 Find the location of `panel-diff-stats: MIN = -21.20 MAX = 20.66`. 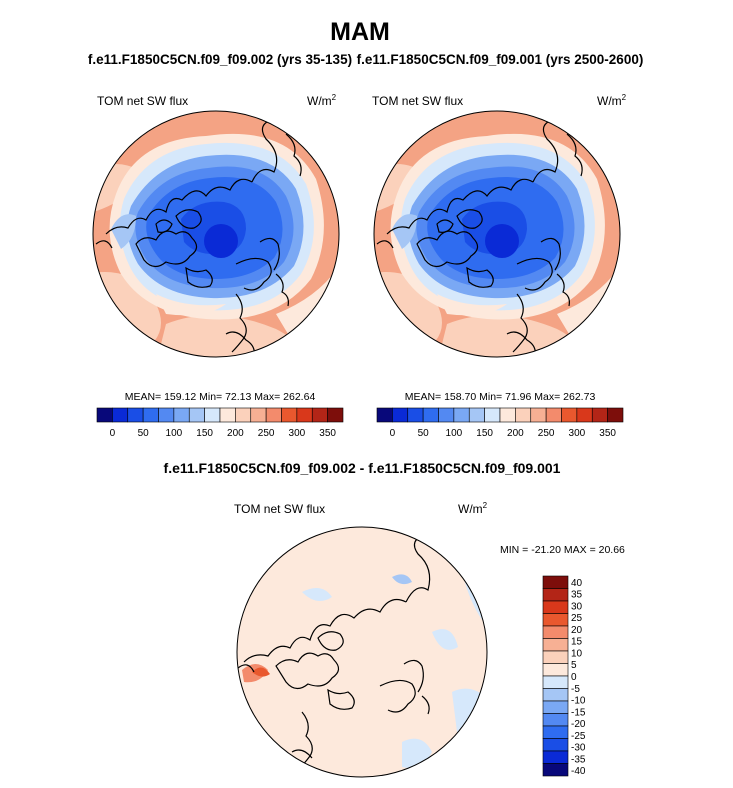

panel-diff-stats: MIN = -21.20 MAX = 20.66 is located at coordinates (562, 550).